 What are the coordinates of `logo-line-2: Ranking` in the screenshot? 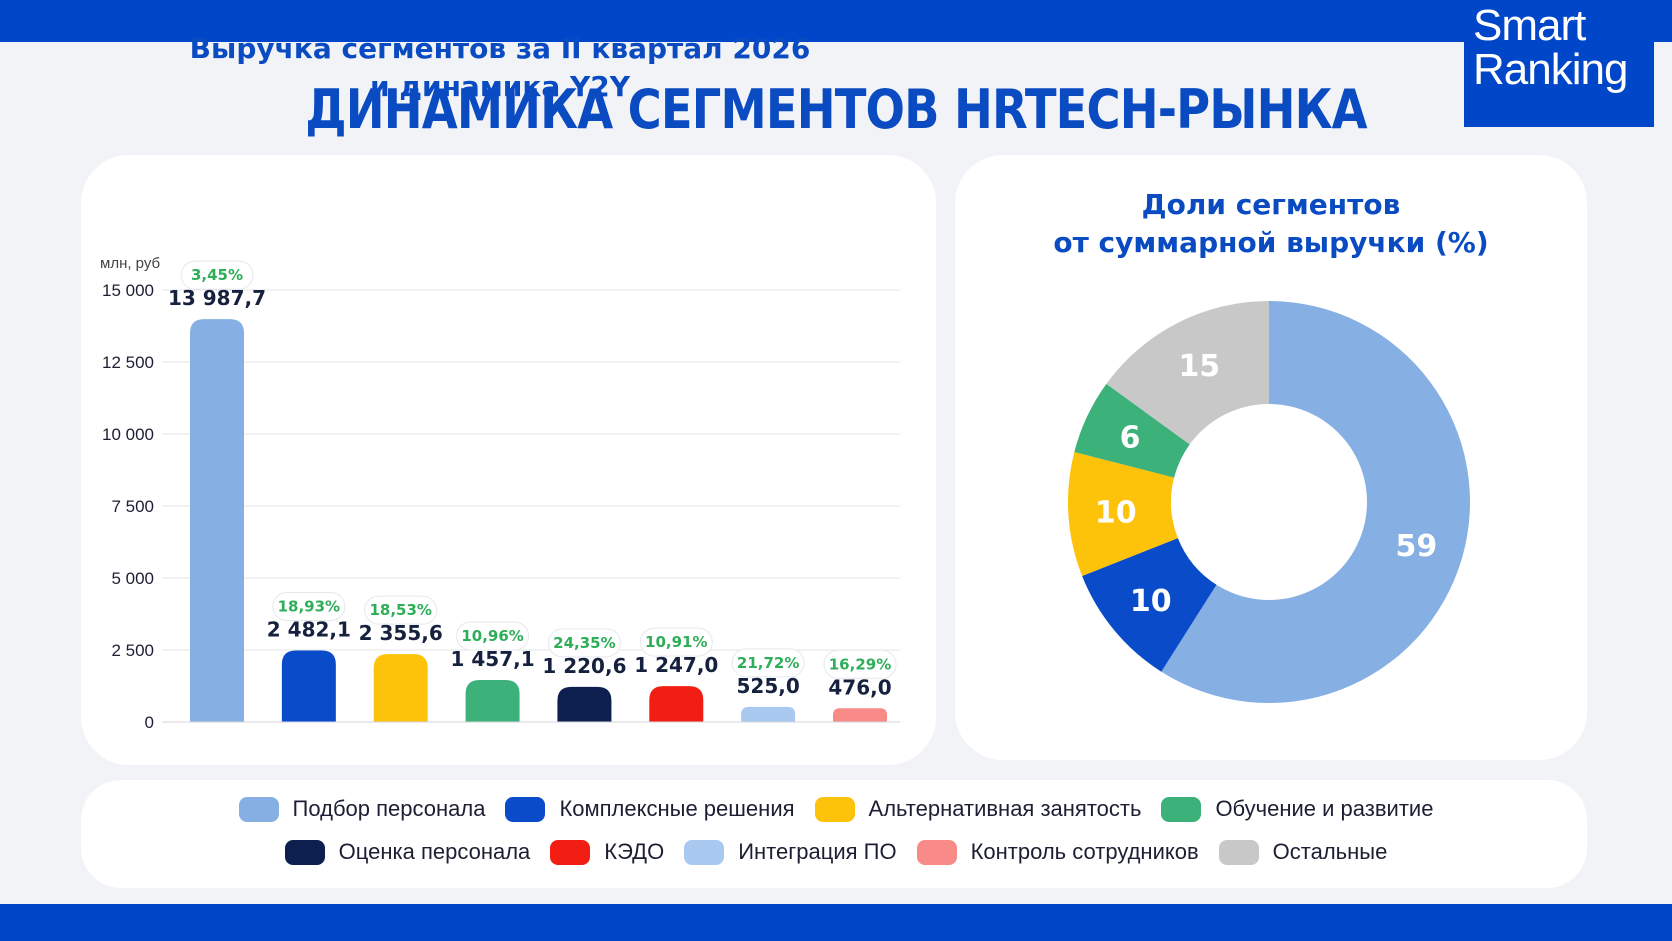 It's located at (1550, 69).